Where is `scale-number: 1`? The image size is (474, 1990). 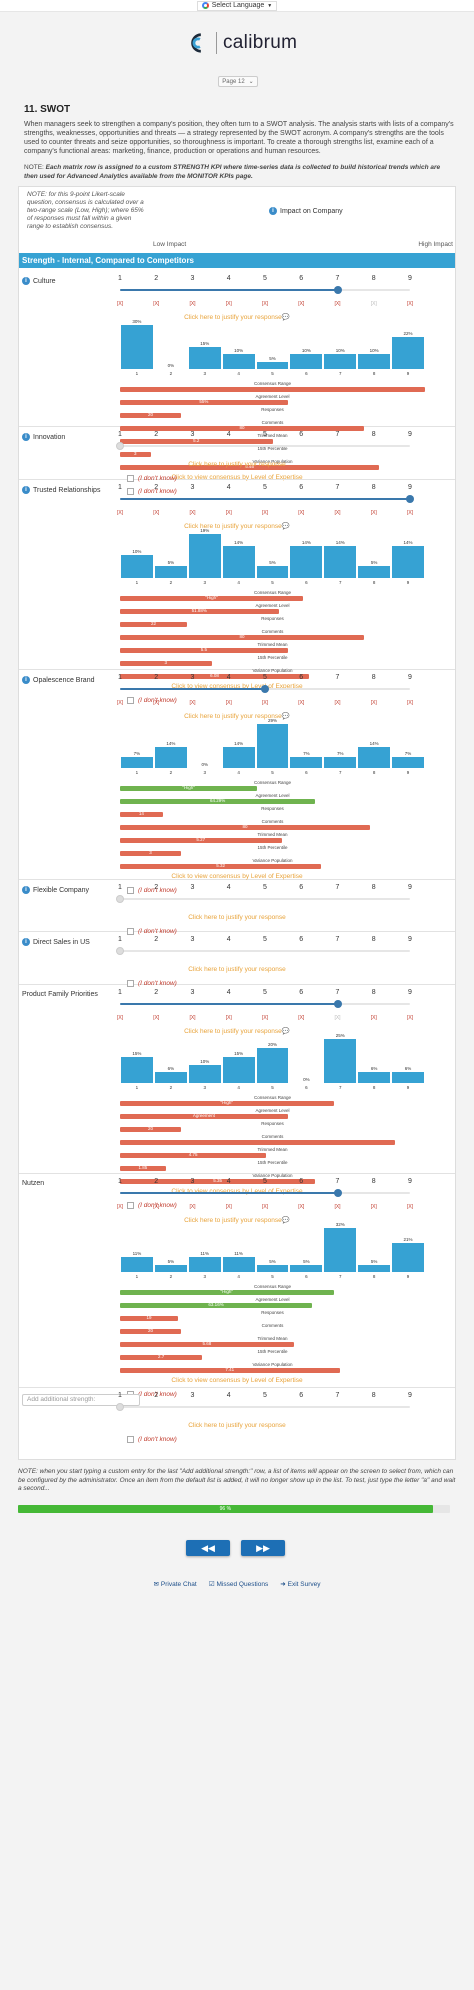
scale-number: 1 is located at coordinates (120, 487).